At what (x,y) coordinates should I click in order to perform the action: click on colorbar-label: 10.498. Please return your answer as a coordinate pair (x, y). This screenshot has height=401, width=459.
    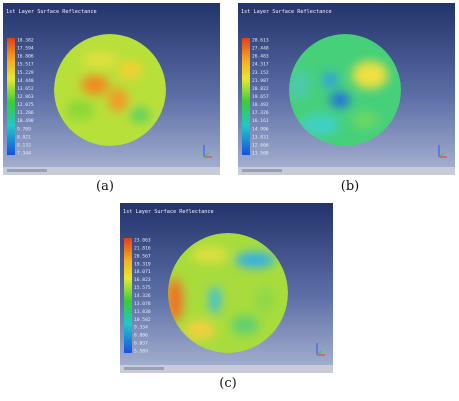
    Looking at the image, I should click on (25, 121).